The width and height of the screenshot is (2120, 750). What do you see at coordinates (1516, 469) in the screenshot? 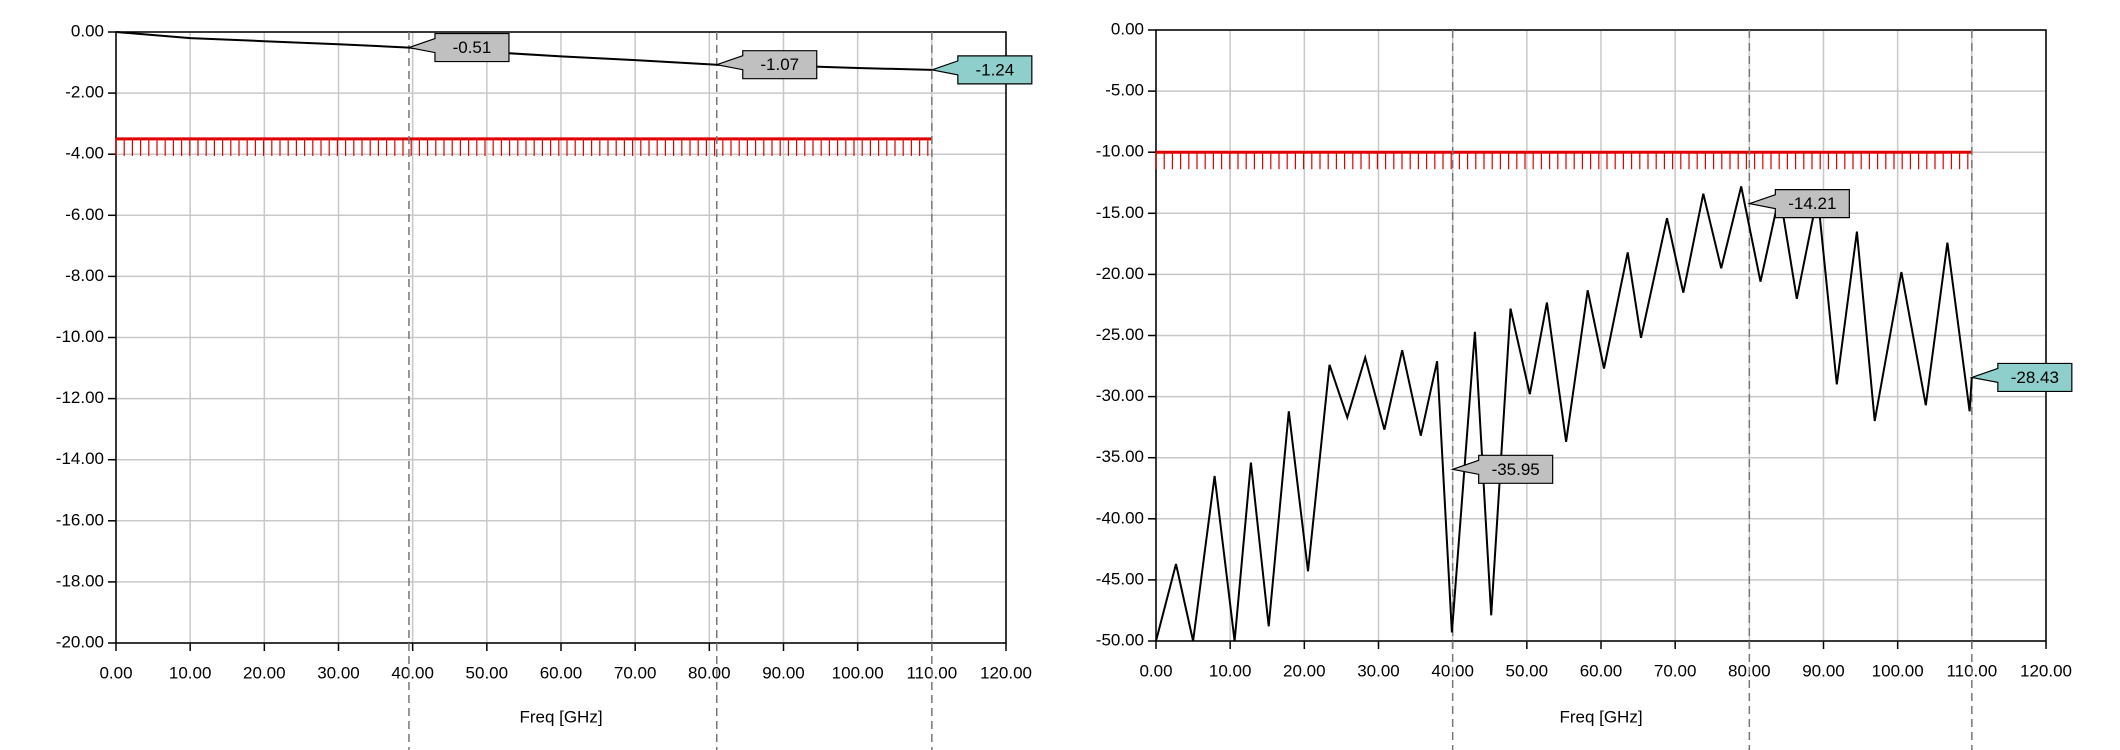
I see `marker-label: -35.95` at bounding box center [1516, 469].